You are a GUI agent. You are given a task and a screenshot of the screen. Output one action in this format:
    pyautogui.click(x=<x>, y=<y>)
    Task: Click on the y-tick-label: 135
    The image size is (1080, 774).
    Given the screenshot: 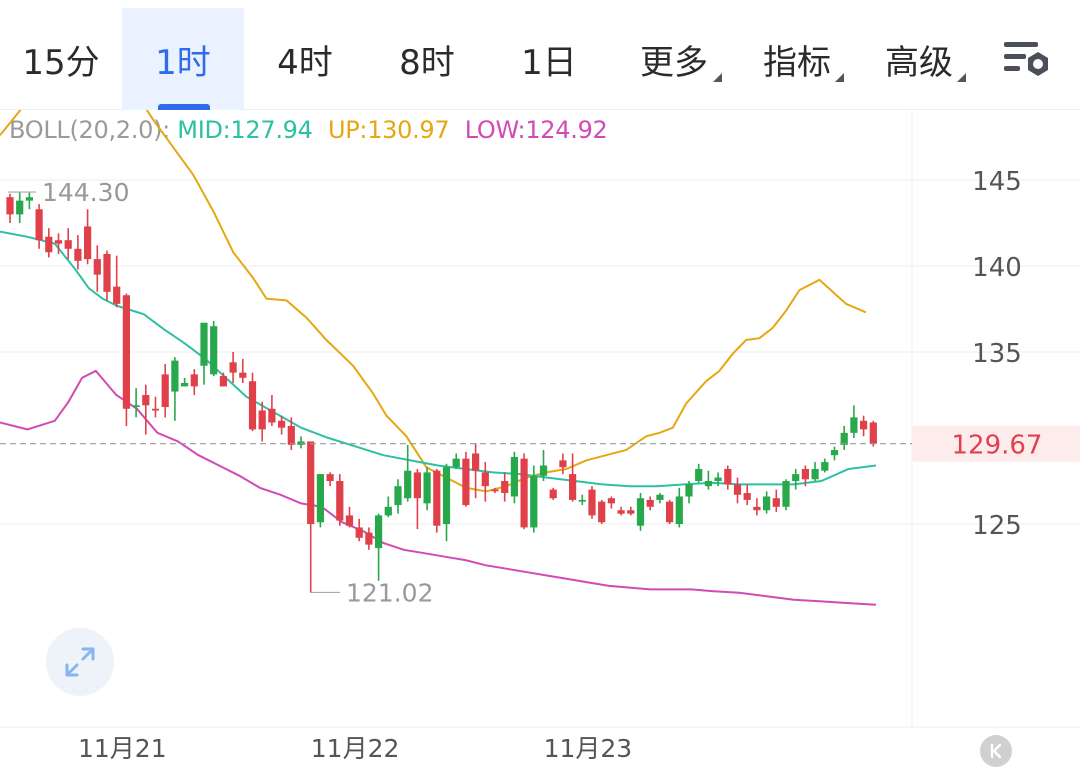 What is the action you would take?
    pyautogui.click(x=997, y=354)
    